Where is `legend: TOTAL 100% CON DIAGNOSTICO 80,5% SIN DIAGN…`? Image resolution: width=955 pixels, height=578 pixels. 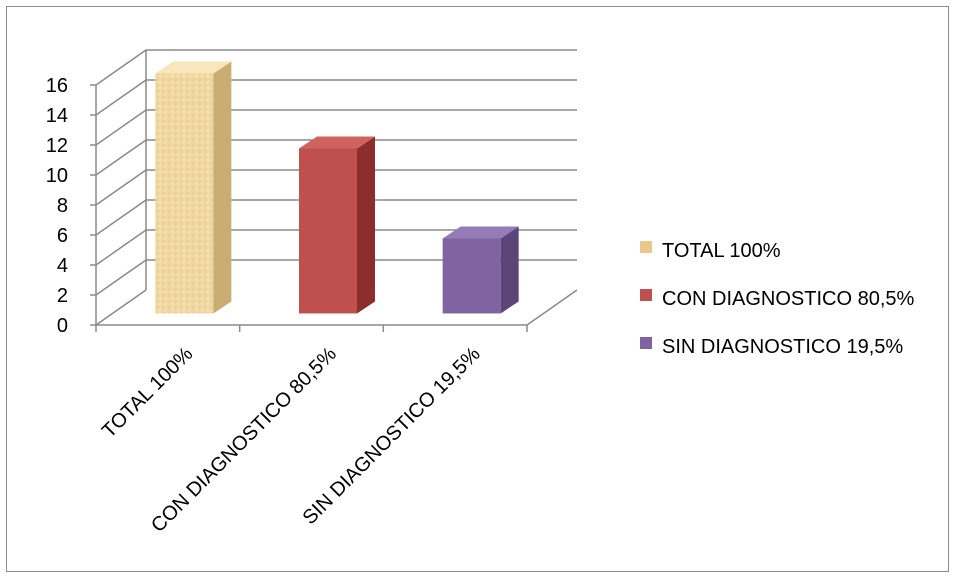
legend: TOTAL 100% CON DIAGNOSTICO 80,5% SIN DIAGN… is located at coordinates (777, 299).